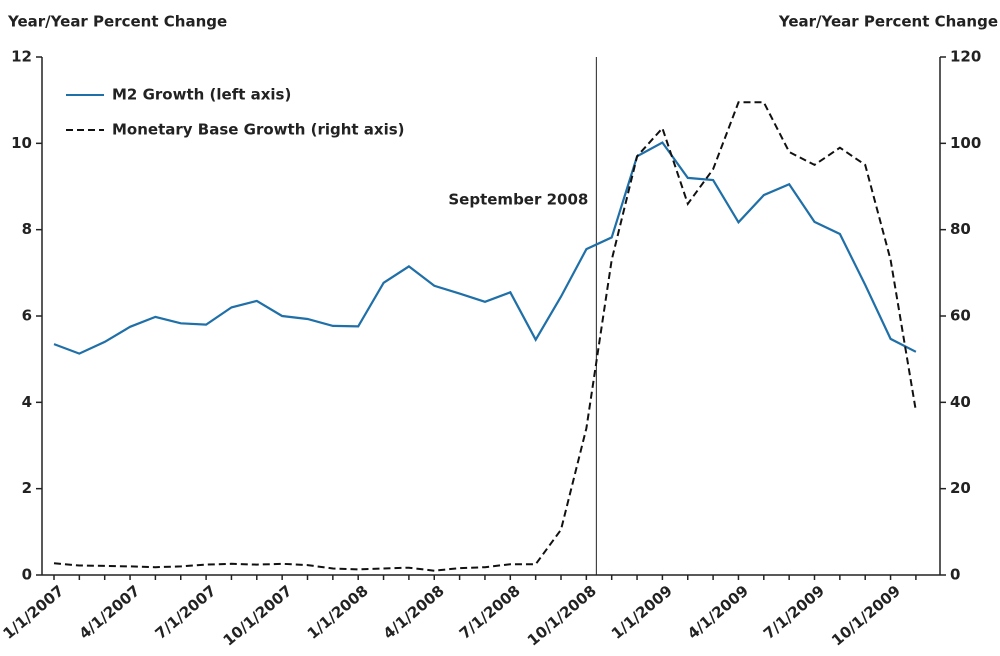 This screenshot has height=656, width=1000. What do you see at coordinates (201, 95) in the screenshot?
I see `legend-label: M2 Growth (left axis)` at bounding box center [201, 95].